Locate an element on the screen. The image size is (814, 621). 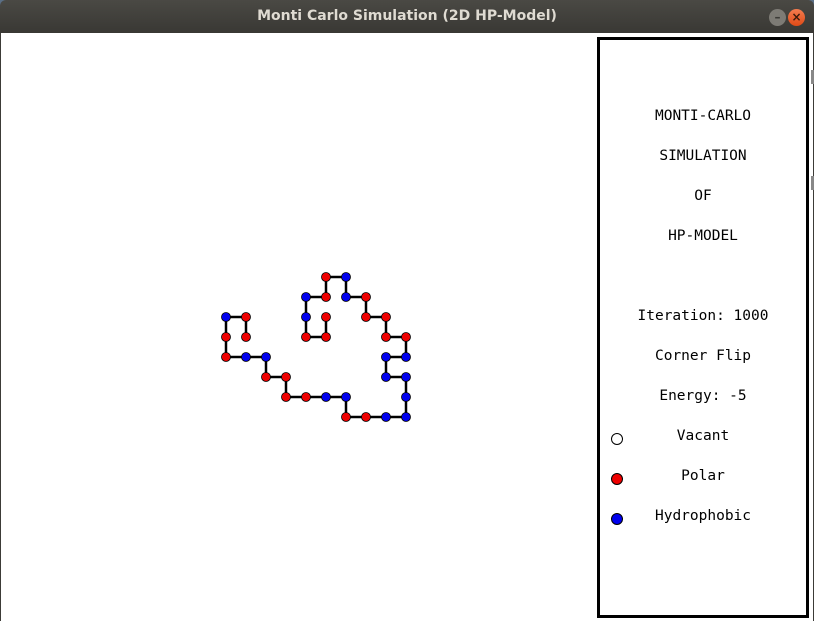
close-button: × is located at coordinates (796, 17).